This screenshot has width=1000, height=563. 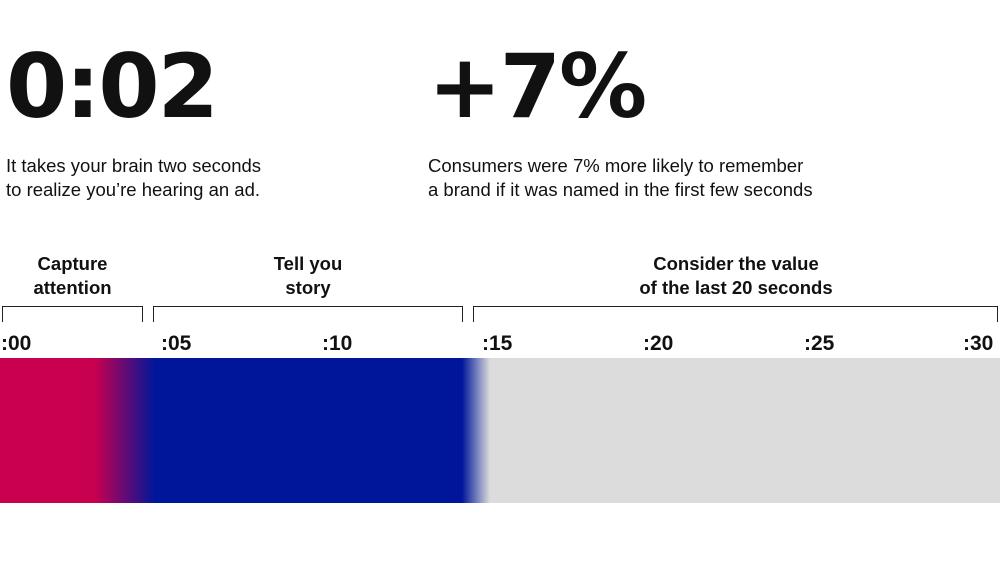 What do you see at coordinates (72, 314) in the screenshot?
I see `segment-bracket-capture` at bounding box center [72, 314].